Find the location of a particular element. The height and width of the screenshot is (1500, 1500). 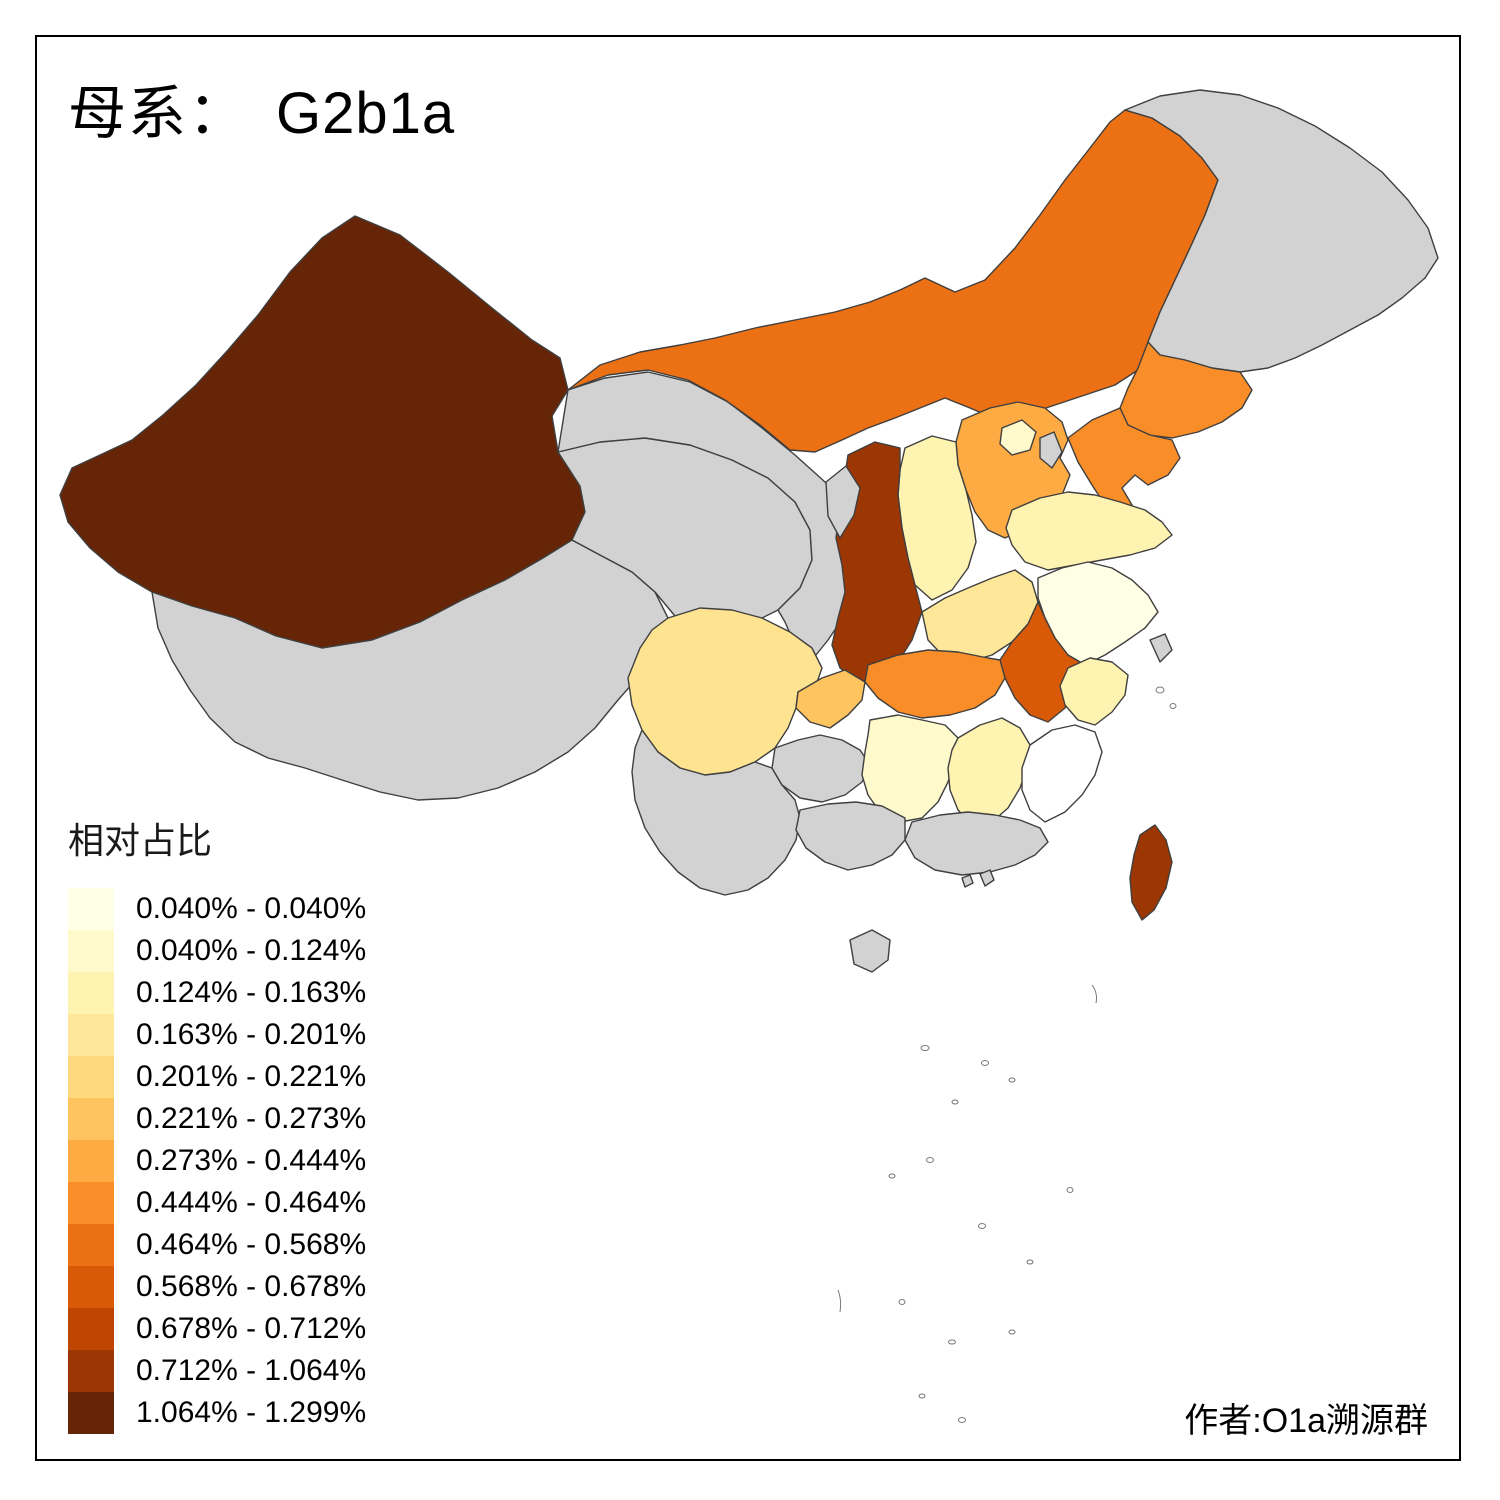

author-credit: 作者:O1a溯源群 is located at coordinates (1306, 1421).